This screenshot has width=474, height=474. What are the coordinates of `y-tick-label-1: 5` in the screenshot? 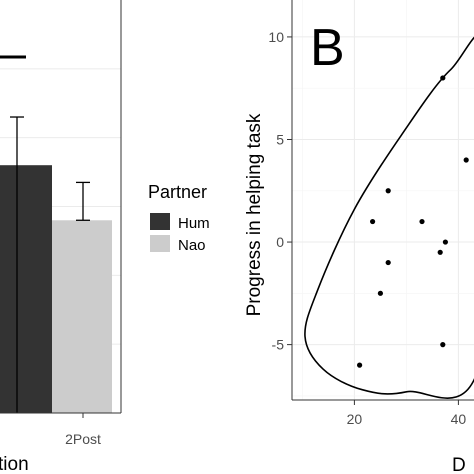 It's located at (280, 139).